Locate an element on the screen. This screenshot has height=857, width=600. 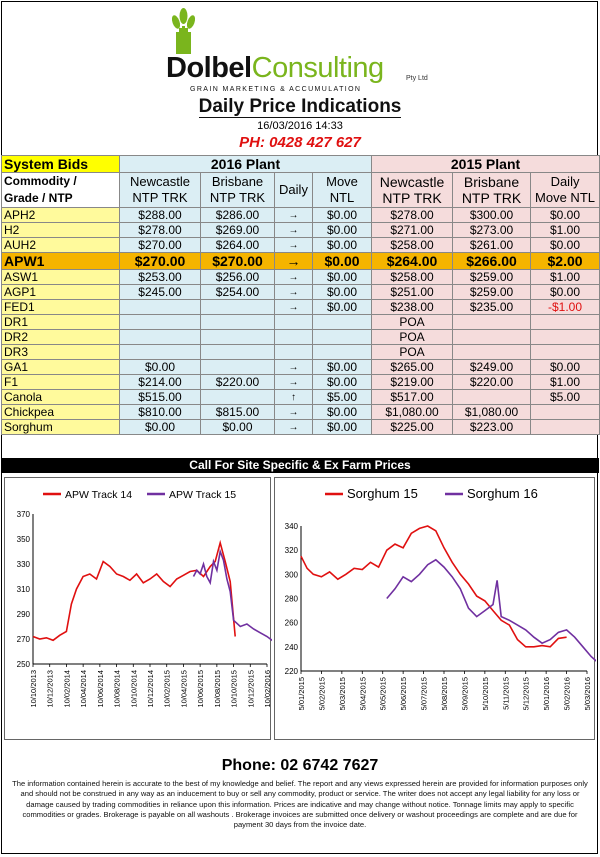
grade-cell: AGP1 is located at coordinates (60, 292).